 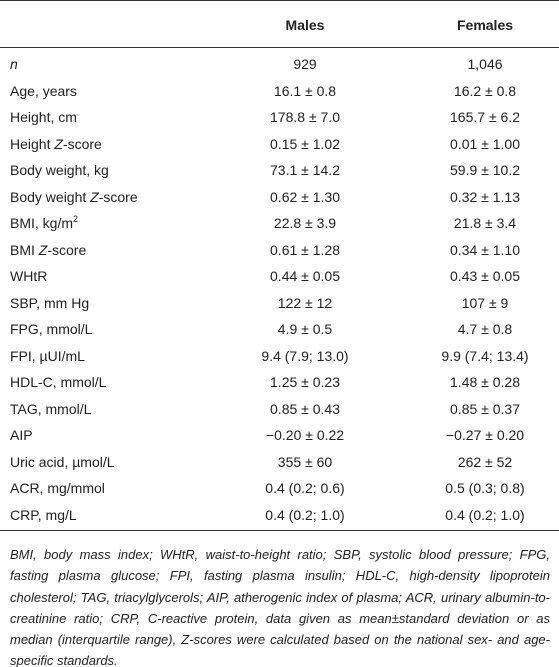 I want to click on column-header: Females, so click(x=485, y=25).